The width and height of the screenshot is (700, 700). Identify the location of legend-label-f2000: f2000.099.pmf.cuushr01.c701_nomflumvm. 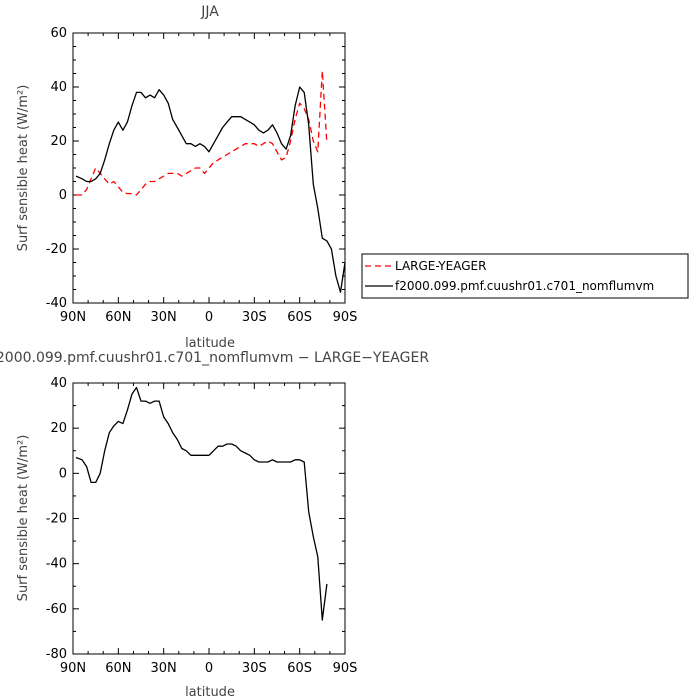
(524, 286).